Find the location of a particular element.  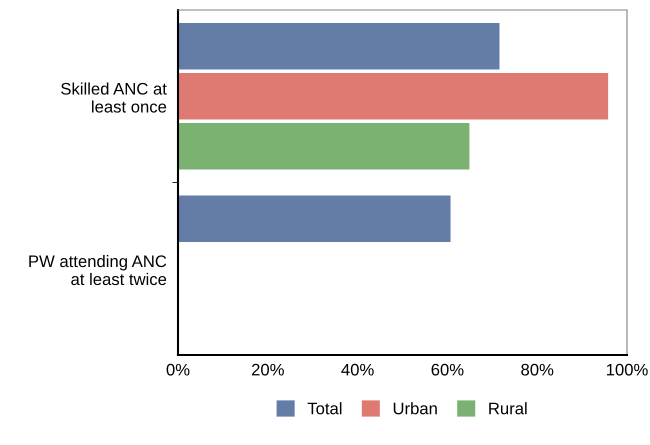

legend-label: Urban is located at coordinates (415, 408).